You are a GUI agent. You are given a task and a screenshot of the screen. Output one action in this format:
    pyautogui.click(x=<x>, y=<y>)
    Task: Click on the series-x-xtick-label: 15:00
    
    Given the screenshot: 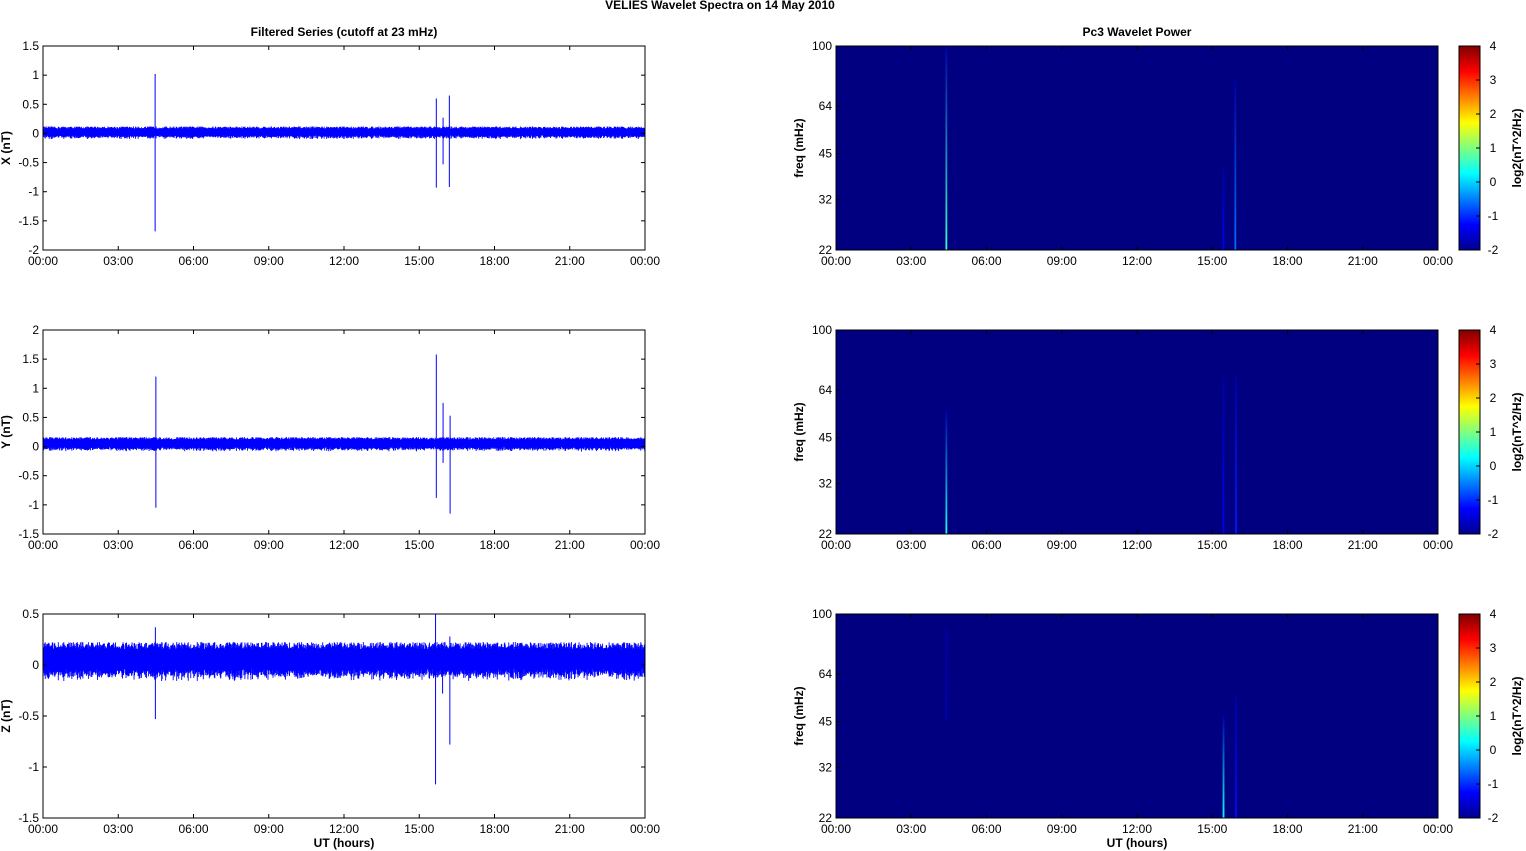 What is the action you would take?
    pyautogui.click(x=419, y=261)
    